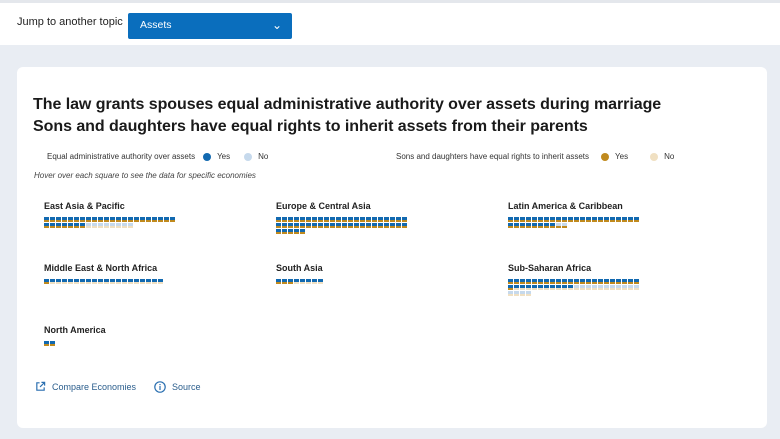 The width and height of the screenshot is (780, 439). What do you see at coordinates (177, 387) in the screenshot?
I see `source-link: Source` at bounding box center [177, 387].